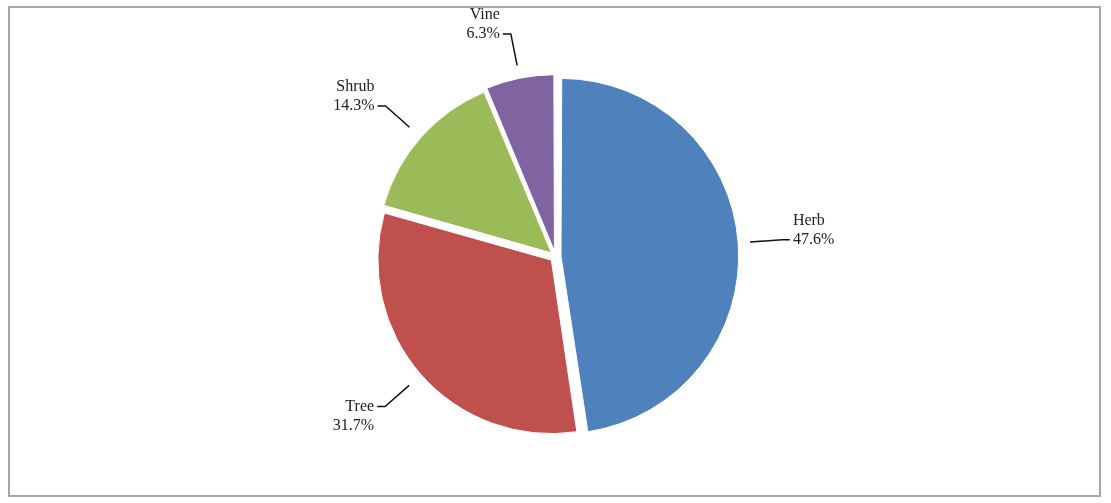 The height and width of the screenshot is (503, 1111). What do you see at coordinates (808, 219) in the screenshot?
I see `slice-label: Herb` at bounding box center [808, 219].